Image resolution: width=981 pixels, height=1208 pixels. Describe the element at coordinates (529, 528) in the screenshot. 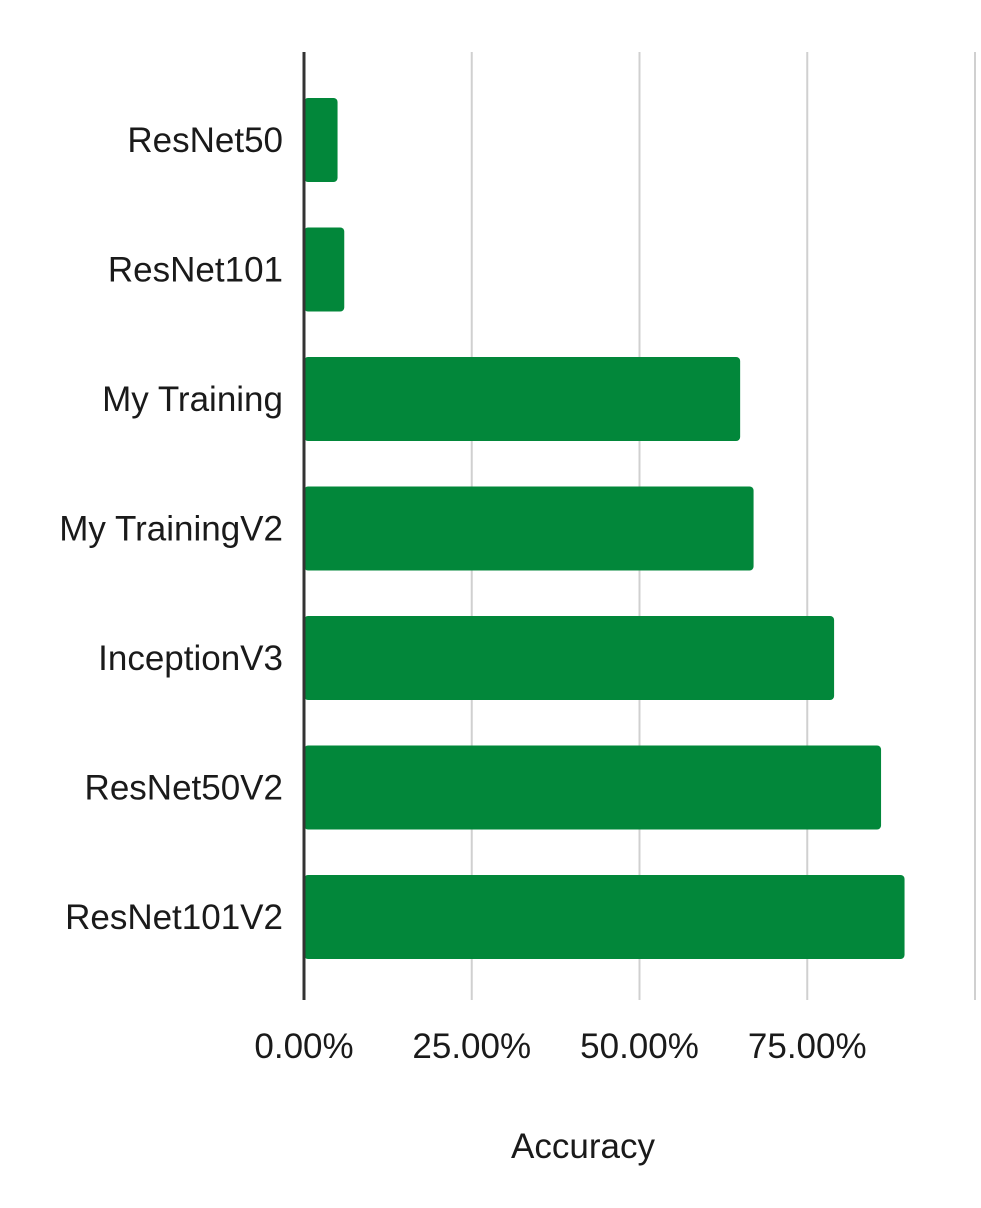

I see `bar-my-trainingv2` at that location.